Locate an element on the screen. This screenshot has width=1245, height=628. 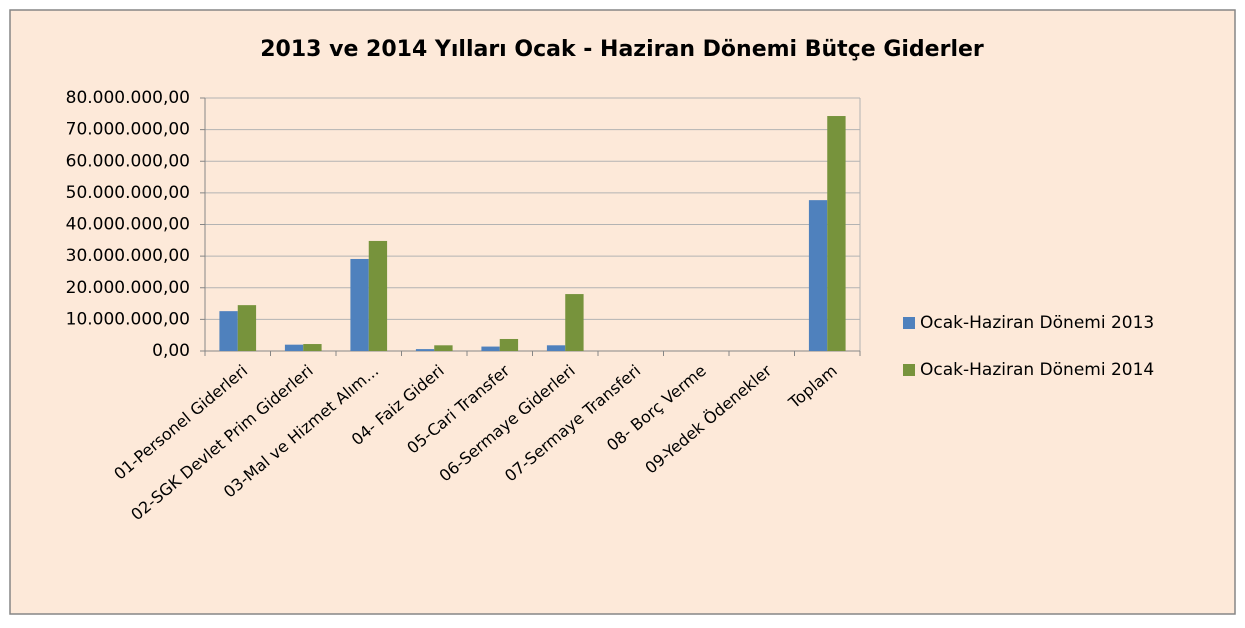
y-tick-label: 20.000.000,00 is located at coordinates (128, 288).